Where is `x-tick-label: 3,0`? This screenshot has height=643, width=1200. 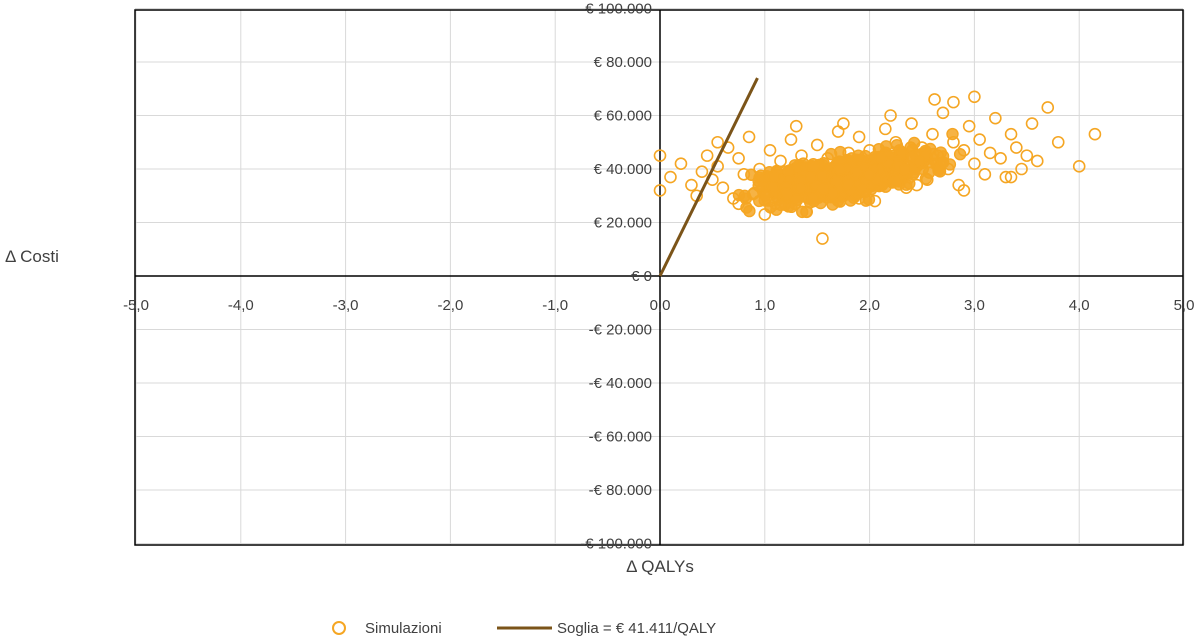
x-tick-label: 3,0 is located at coordinates (974, 305).